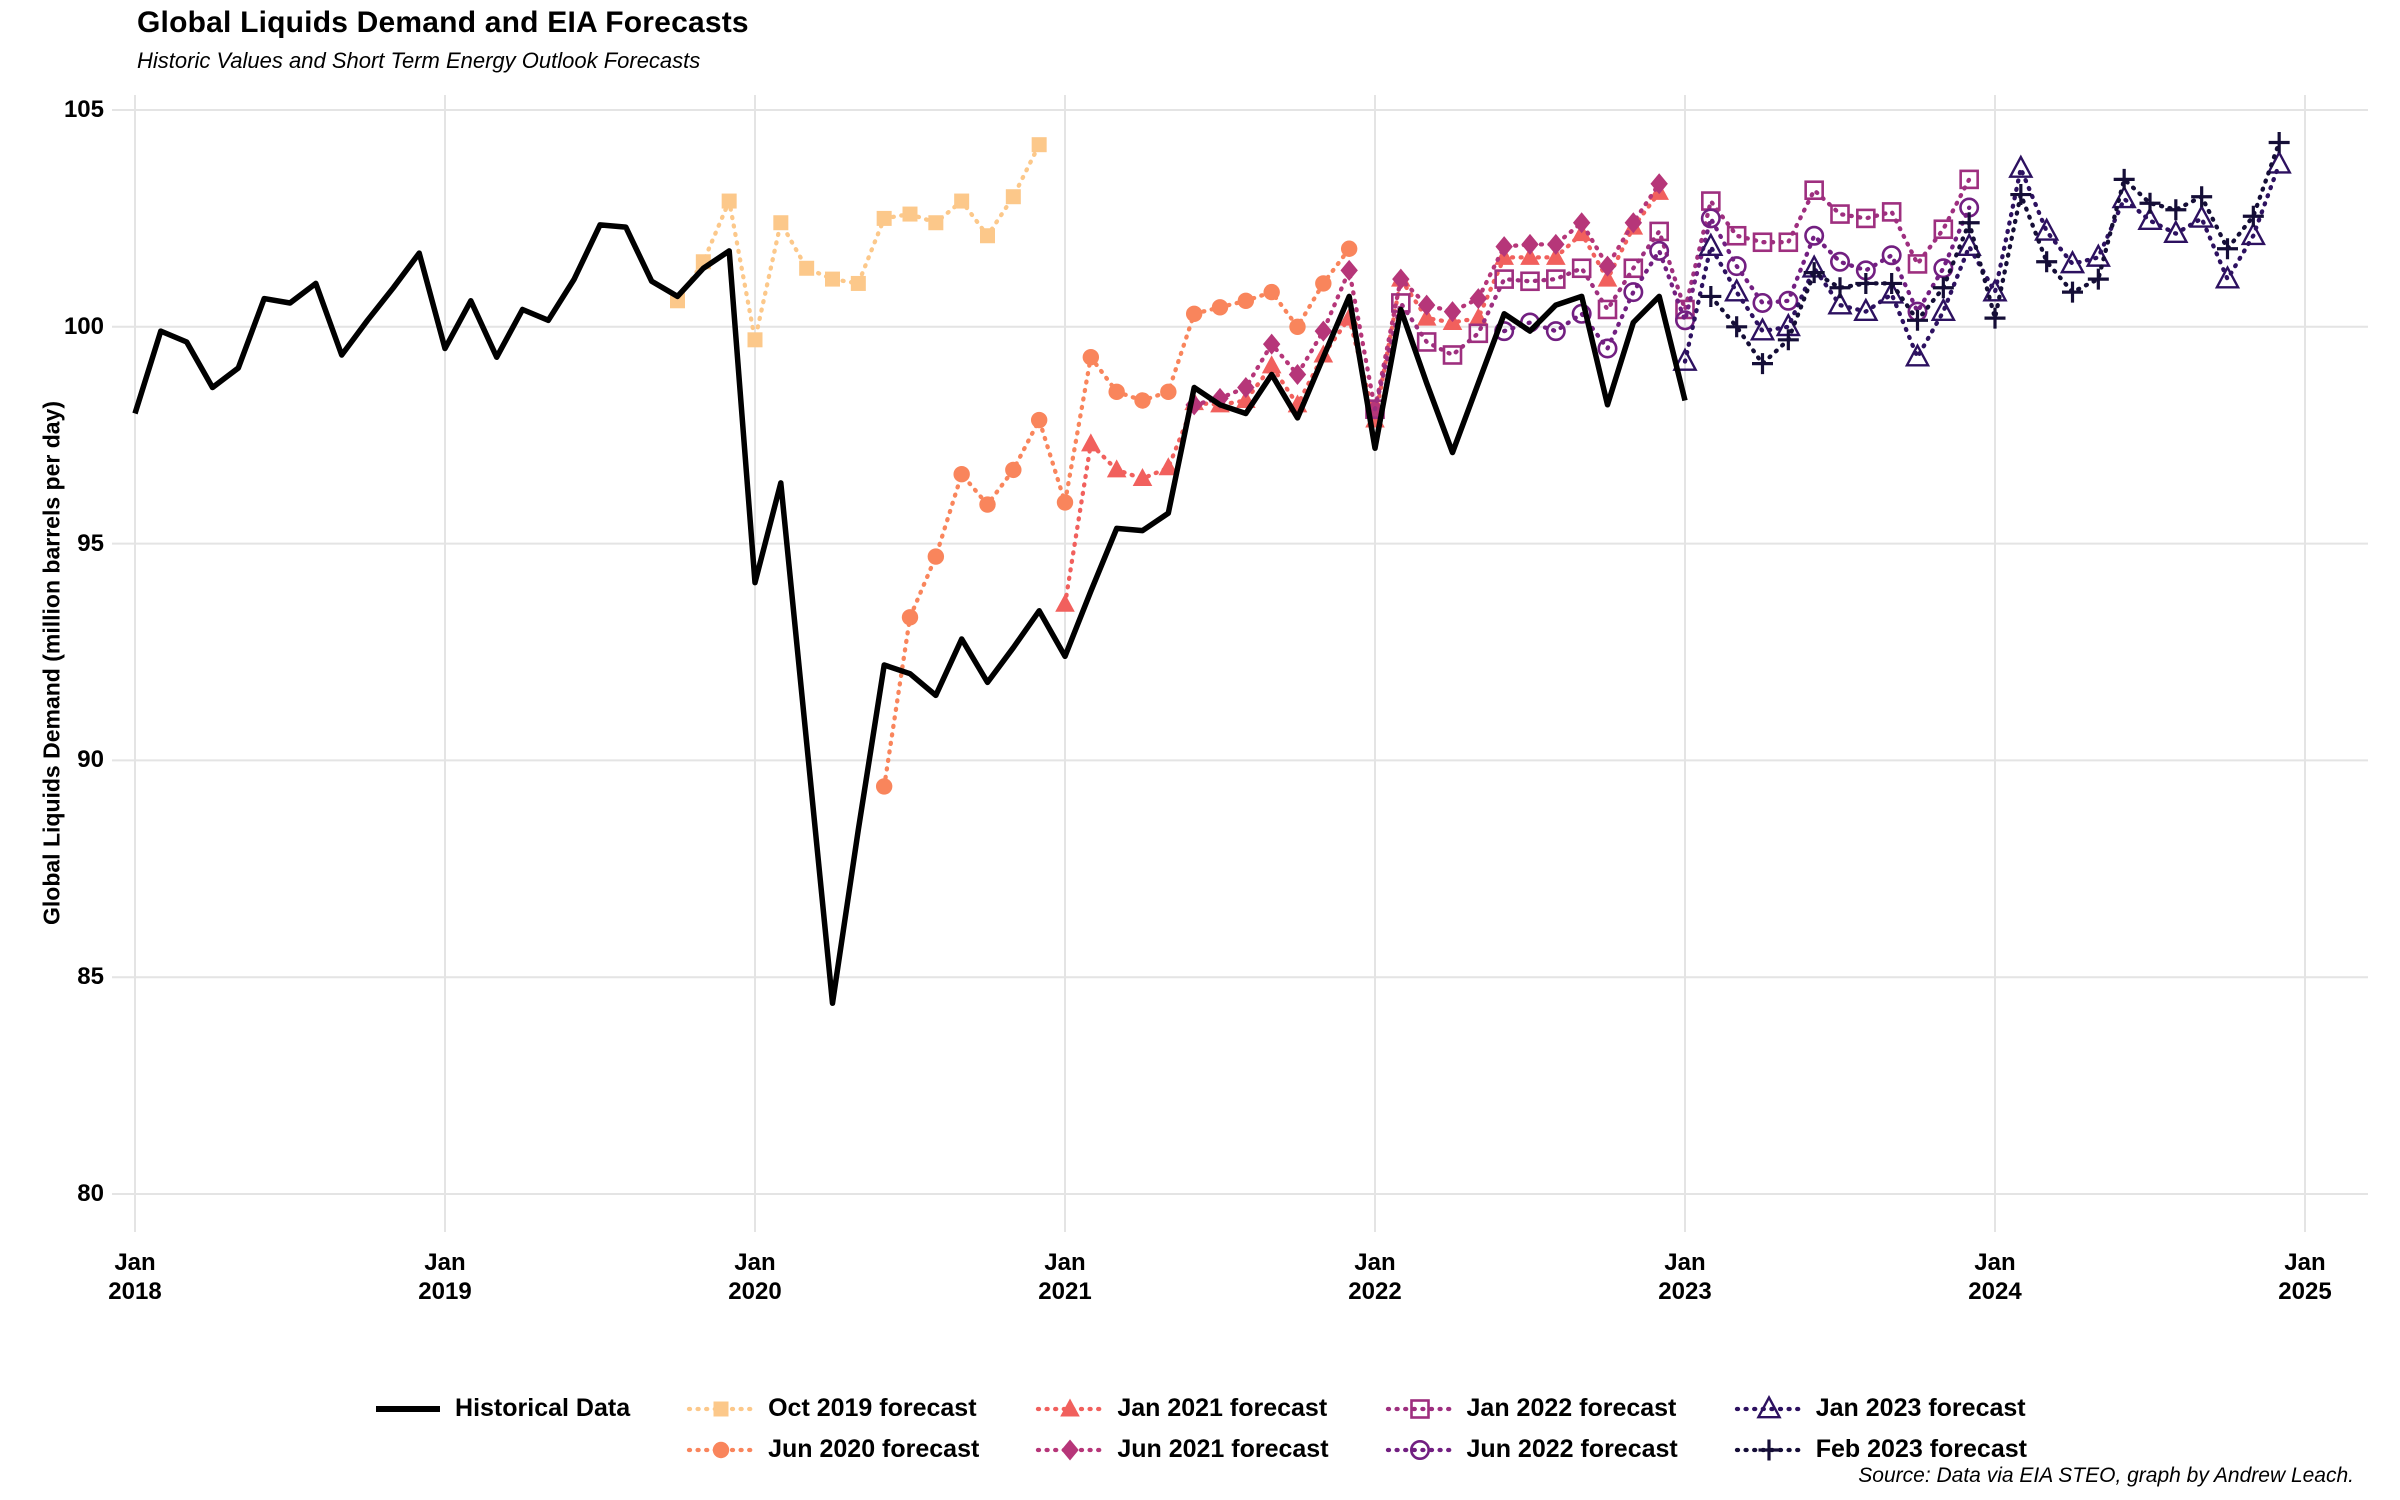  Describe the element at coordinates (755, 1277) in the screenshot. I see `x-tick-label: Jan 2020` at that location.